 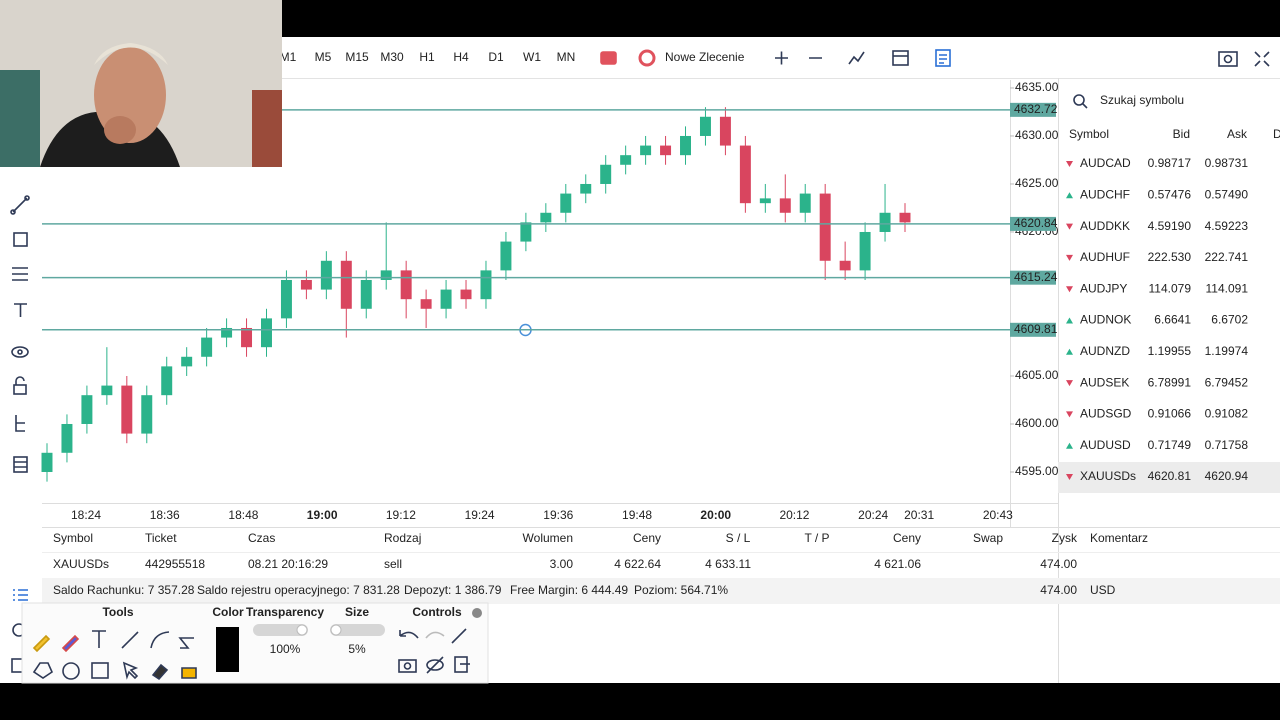 I want to click on positions-header: Czas, so click(x=261, y=538).